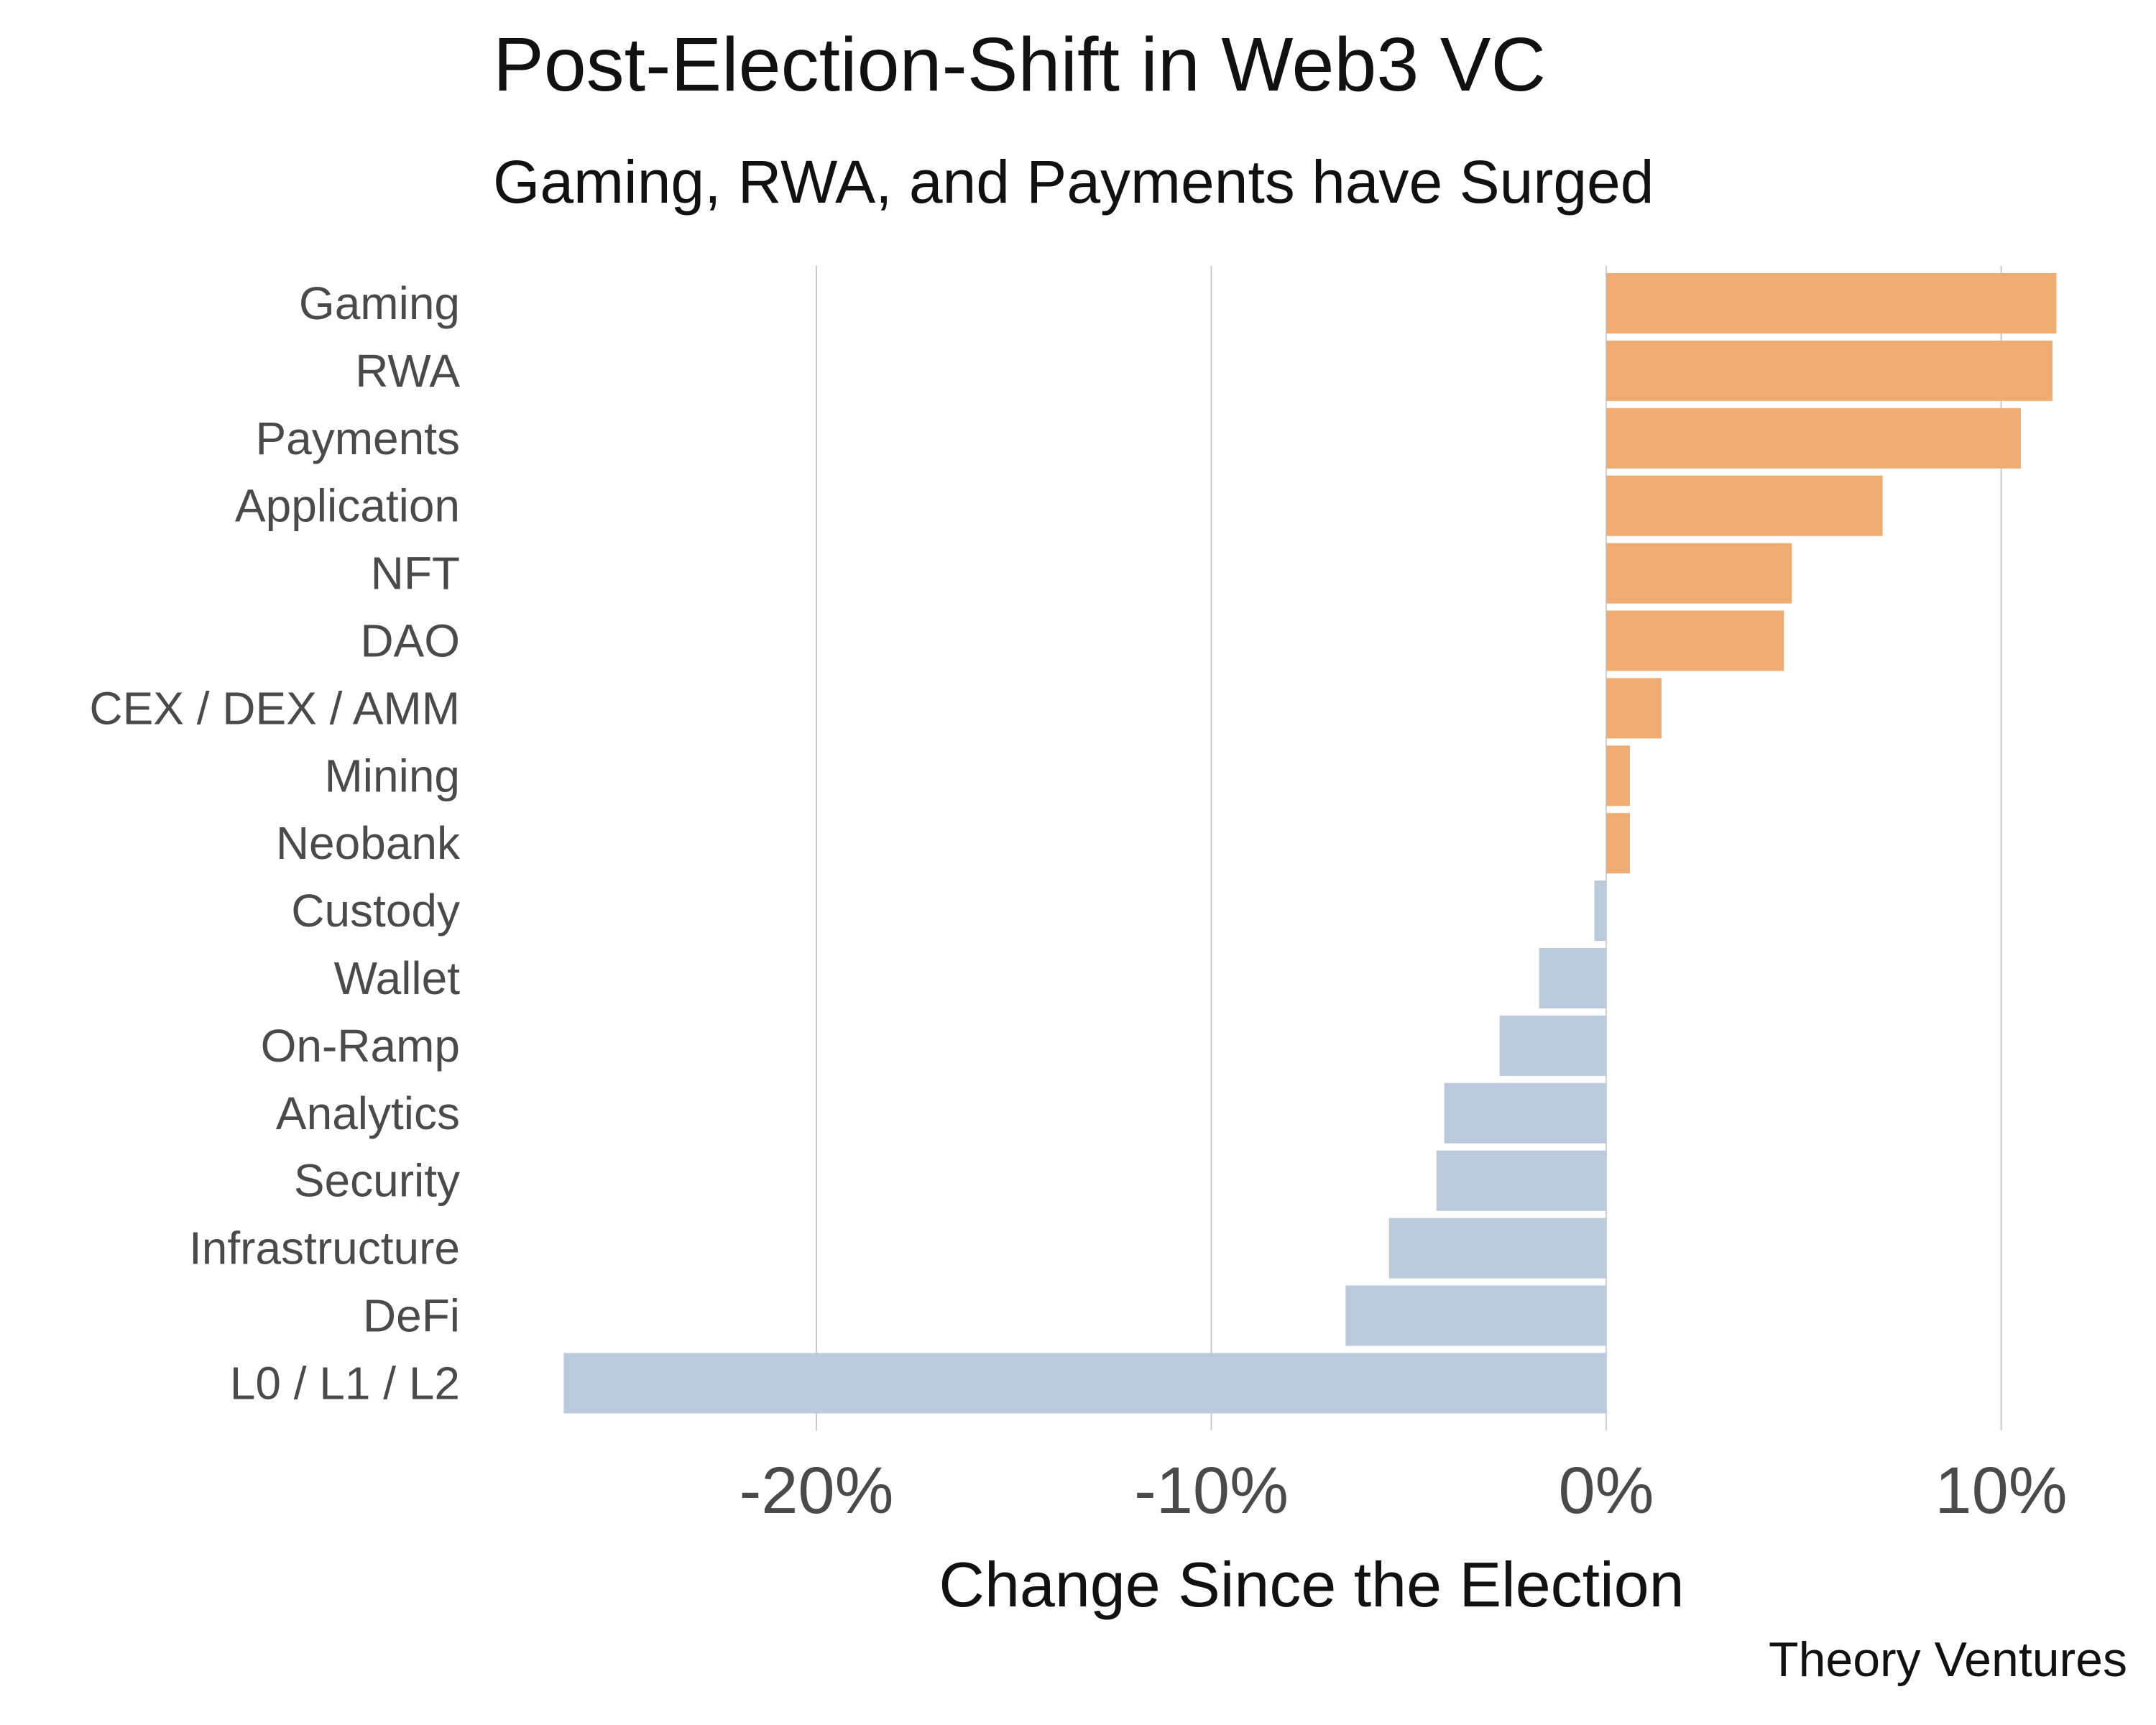 The height and width of the screenshot is (1725, 2156). What do you see at coordinates (377, 1181) in the screenshot?
I see `category-label: Security` at bounding box center [377, 1181].